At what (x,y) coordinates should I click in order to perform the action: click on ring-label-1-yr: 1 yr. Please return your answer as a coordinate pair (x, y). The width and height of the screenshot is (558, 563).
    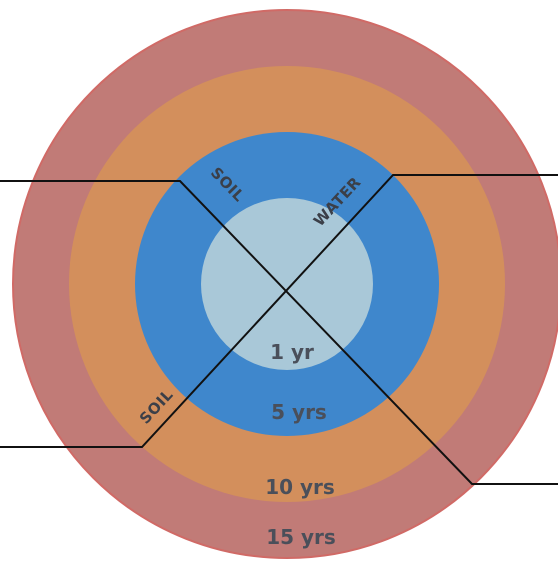
    Looking at the image, I should click on (292, 352).